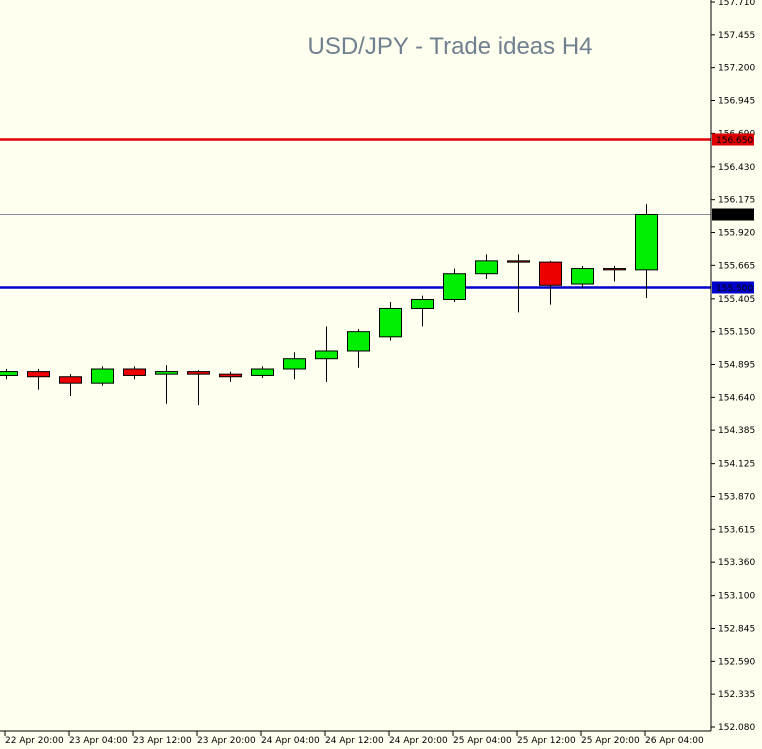  Describe the element at coordinates (482, 741) in the screenshot. I see `time-tick-label: 25 Apr 04:00` at that location.